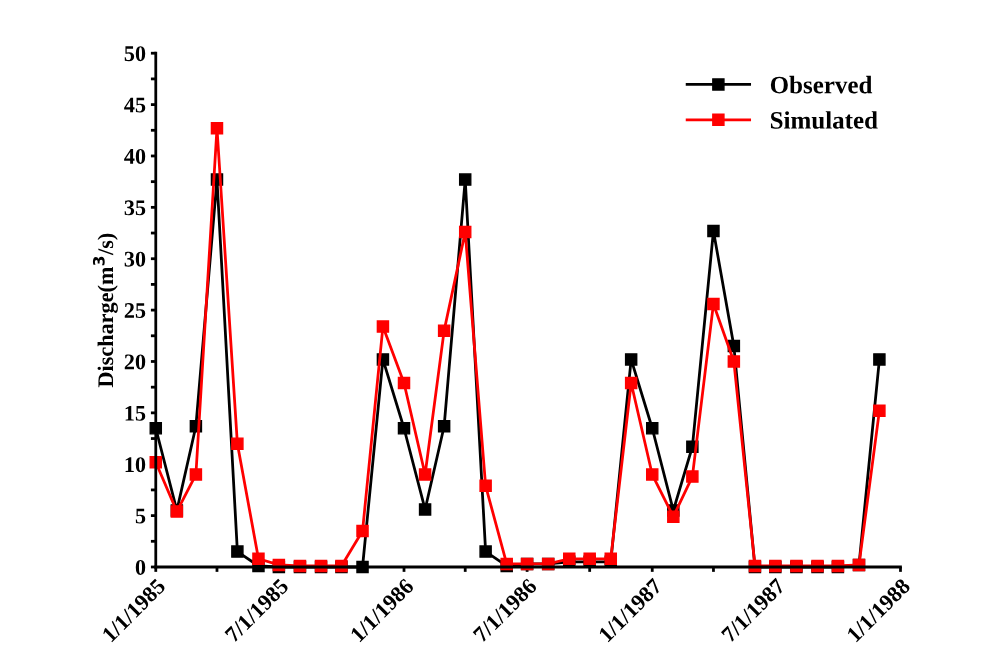 This screenshot has width=1005, height=657. Describe the element at coordinates (135, 156) in the screenshot. I see `y-tick-label: 40` at that location.